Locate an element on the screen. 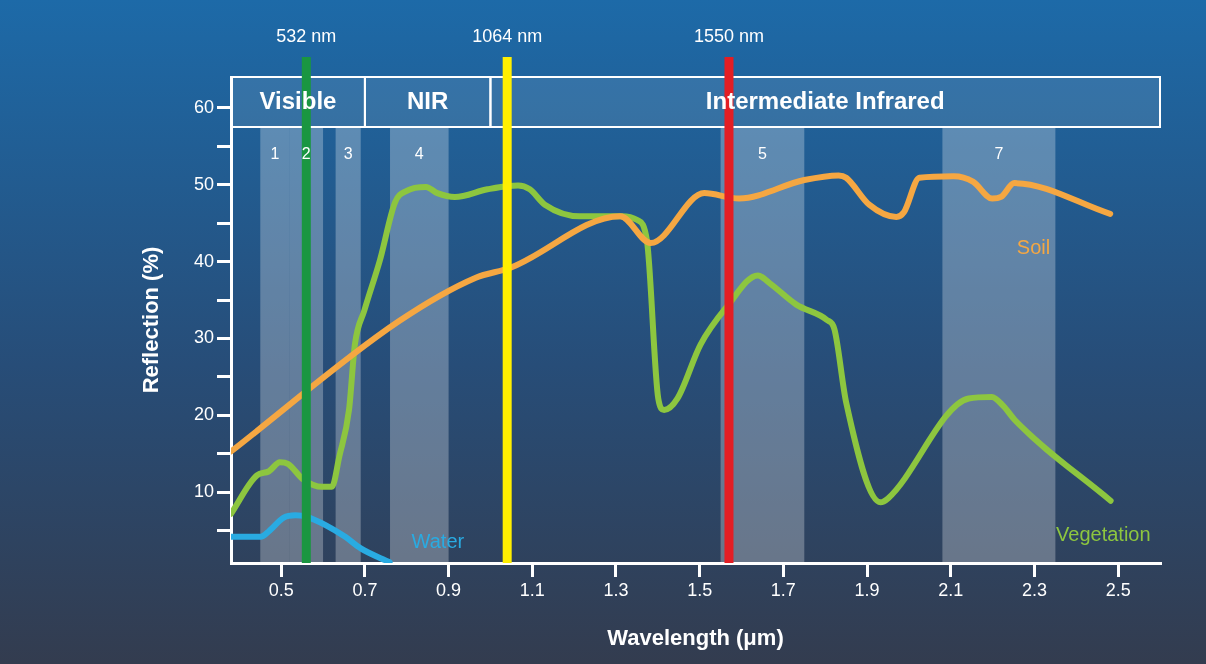  x-tick-label: 2.5 is located at coordinates (1118, 589).